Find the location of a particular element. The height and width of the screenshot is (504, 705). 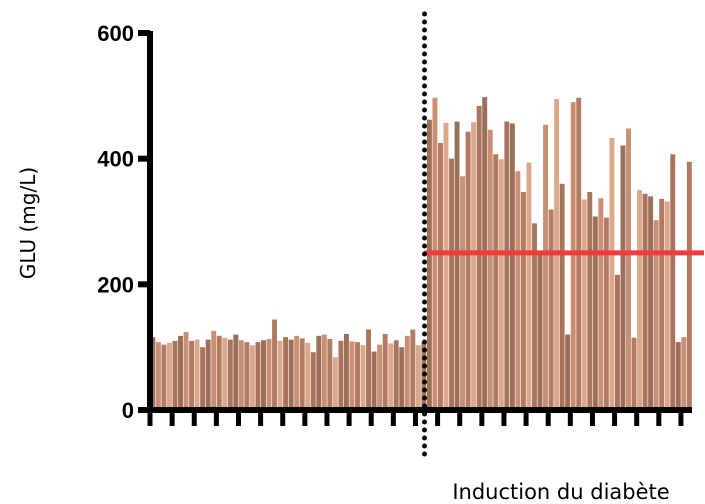

y-tick-label: 0 is located at coordinates (128, 410).